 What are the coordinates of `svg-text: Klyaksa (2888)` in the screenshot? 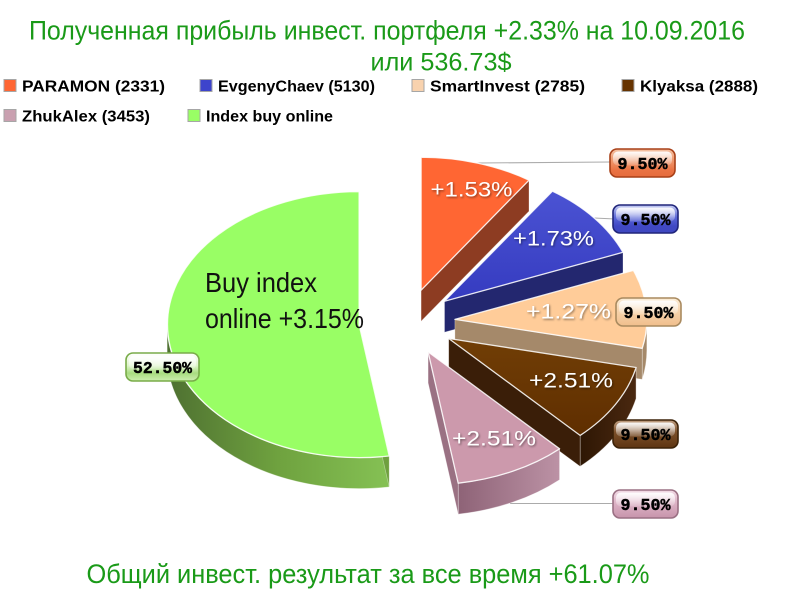 It's located at (699, 87).